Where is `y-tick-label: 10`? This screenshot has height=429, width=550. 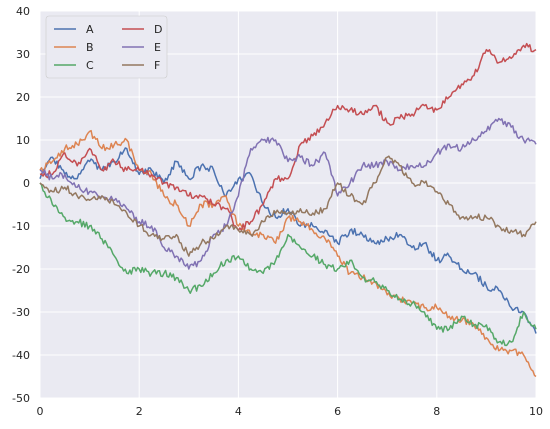
y-tick-label: 10 is located at coordinates (23, 140).